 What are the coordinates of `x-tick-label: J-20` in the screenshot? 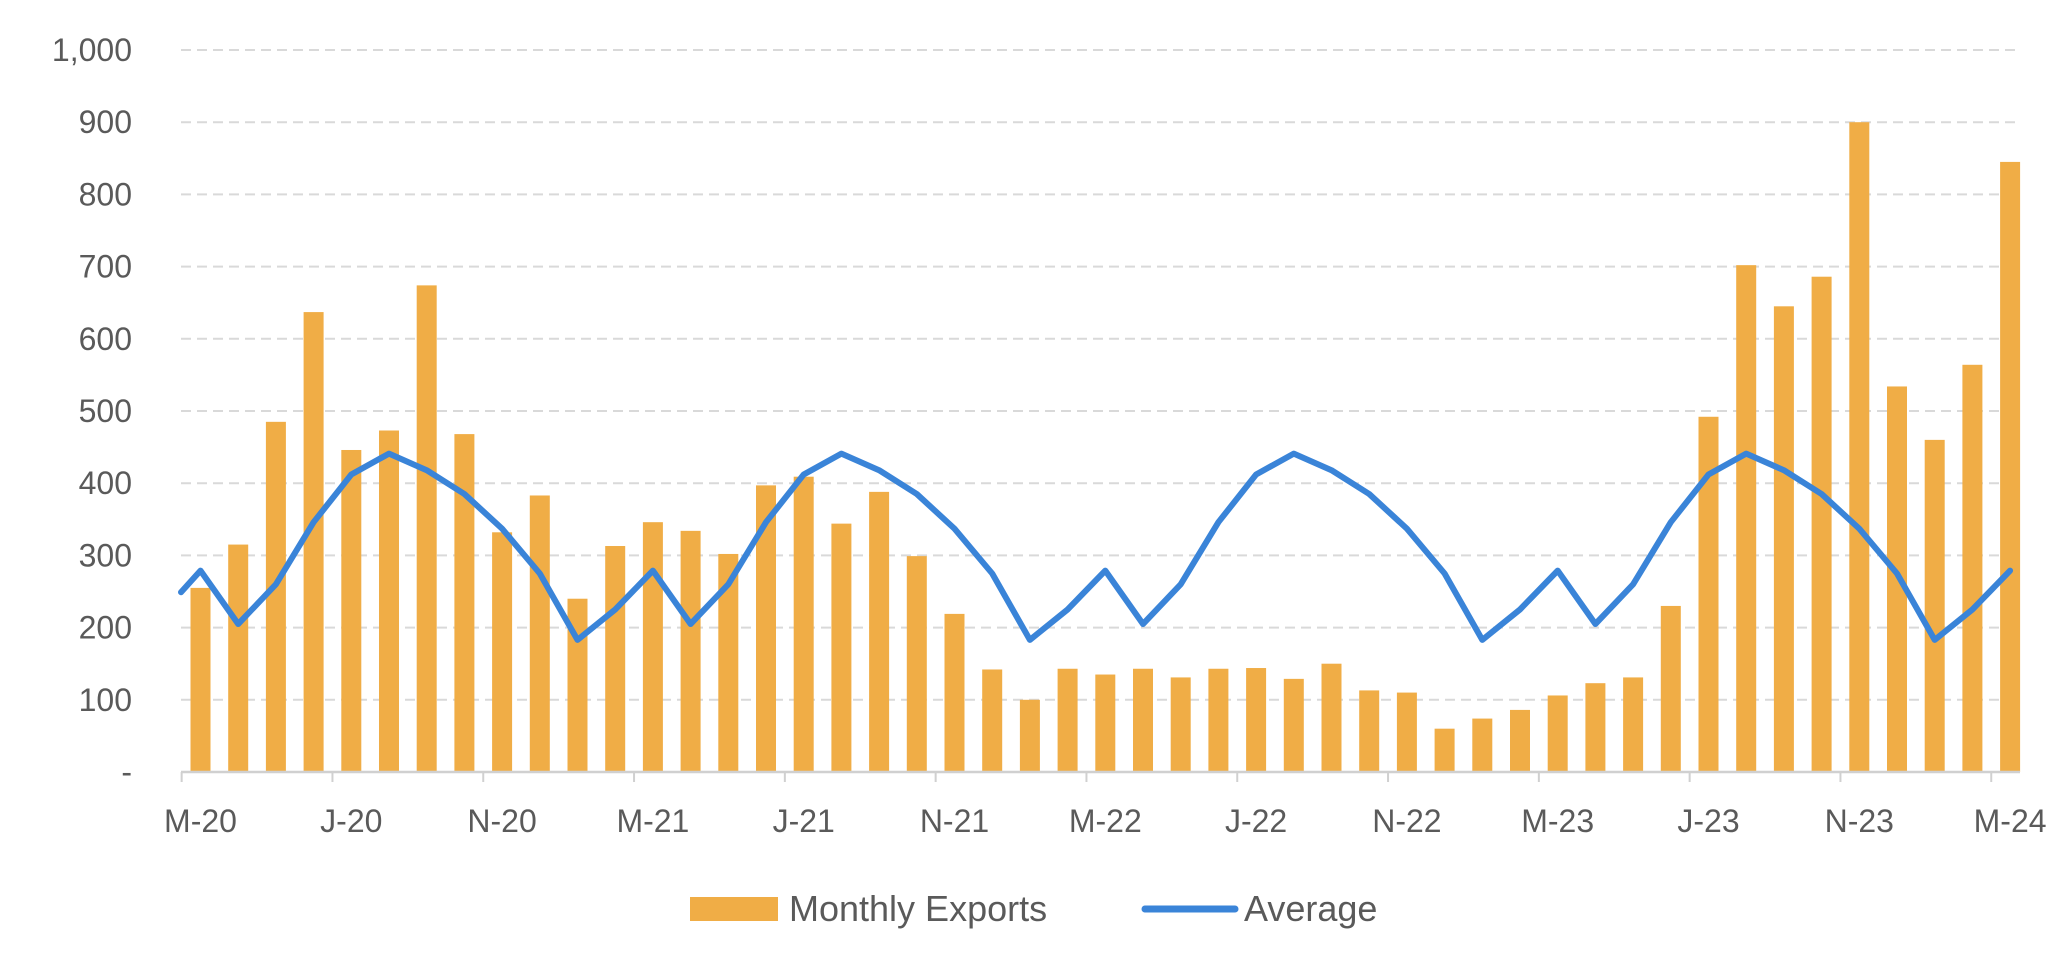 It's located at (351, 821).